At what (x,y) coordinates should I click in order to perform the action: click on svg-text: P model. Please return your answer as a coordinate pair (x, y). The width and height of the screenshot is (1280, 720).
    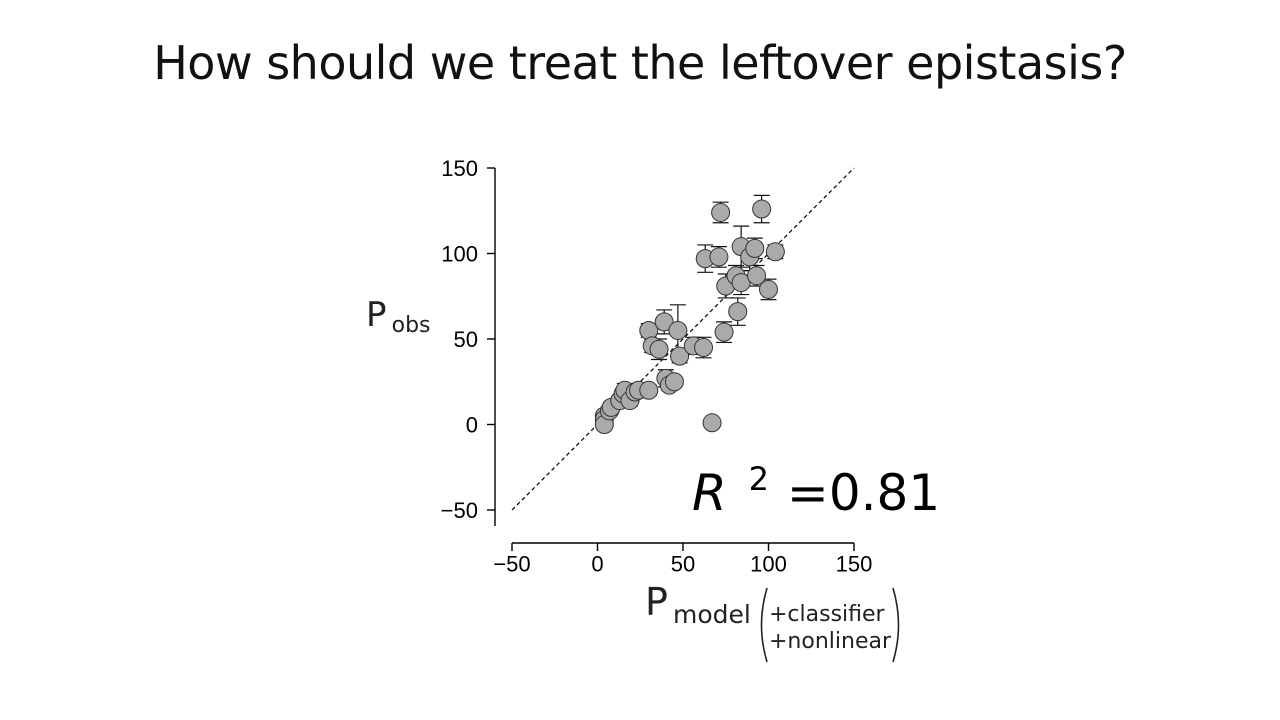
    Looking at the image, I should click on (698, 604).